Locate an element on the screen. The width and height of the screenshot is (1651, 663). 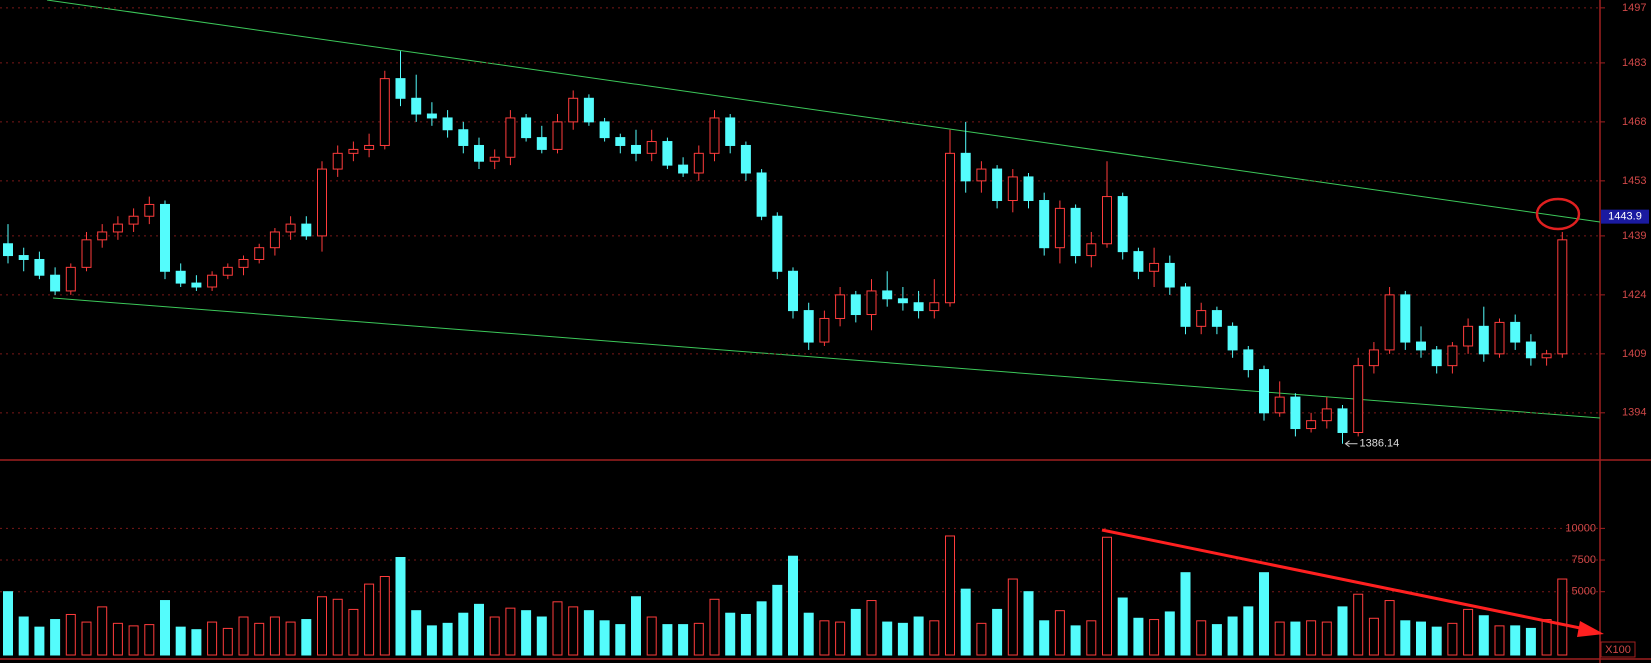
volume-tick-label: 7500 is located at coordinates (1584, 560).